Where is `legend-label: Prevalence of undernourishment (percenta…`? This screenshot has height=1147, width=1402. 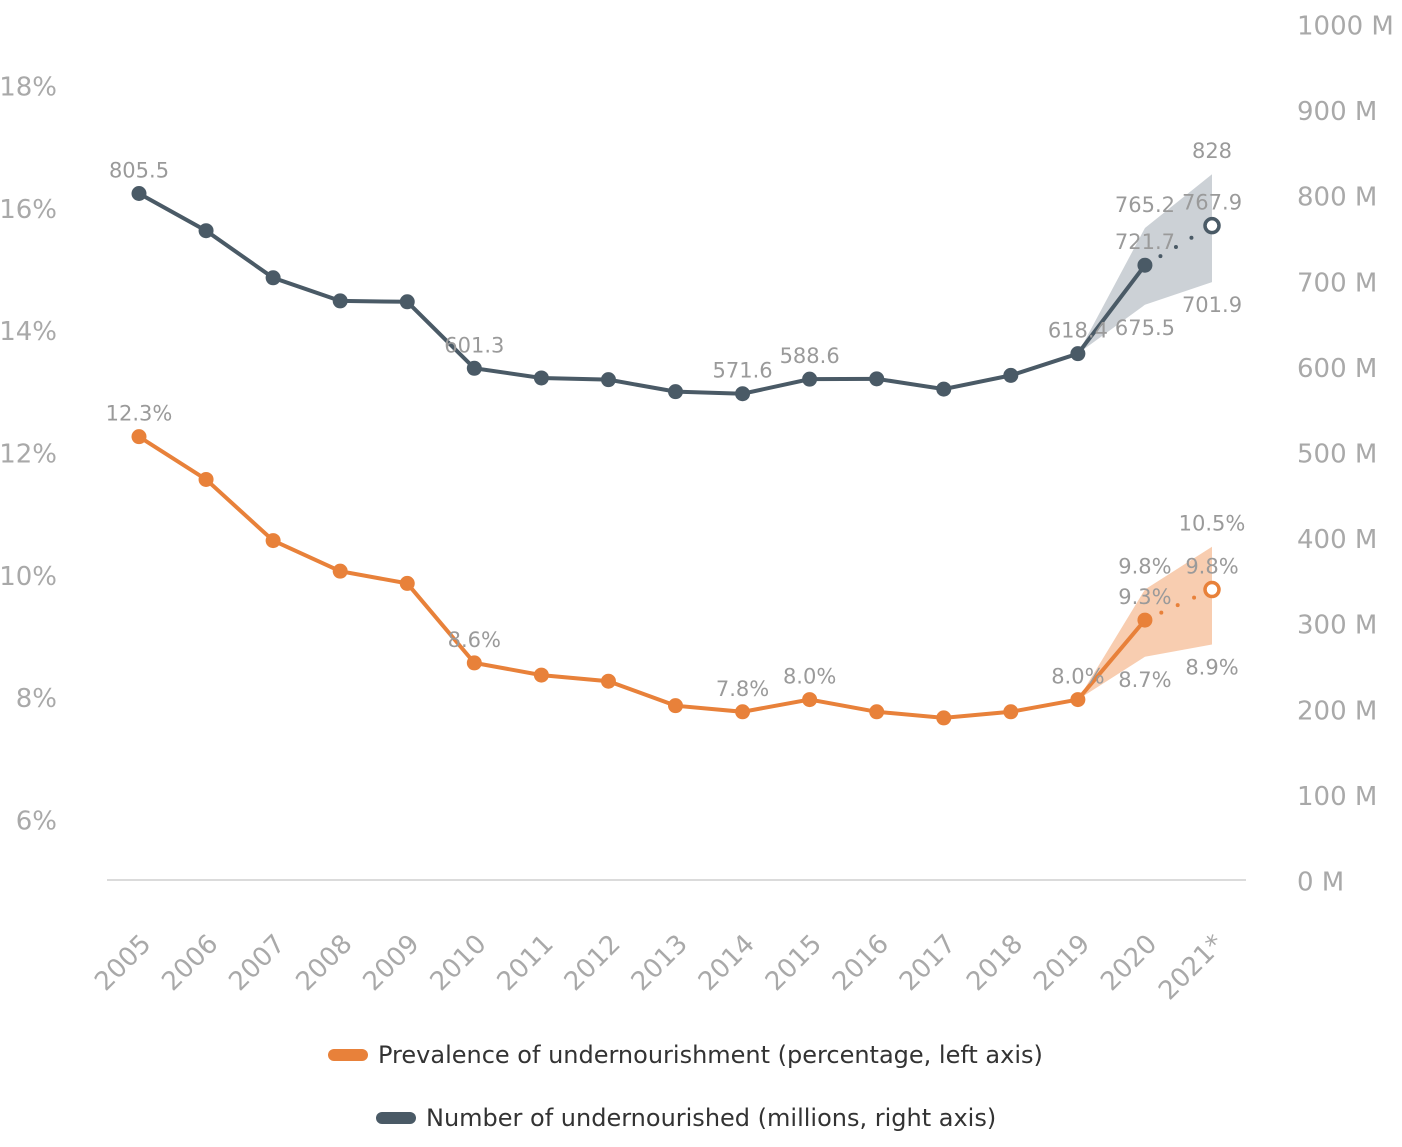
legend-label: Prevalence of undernourishment (percenta… is located at coordinates (710, 1055).